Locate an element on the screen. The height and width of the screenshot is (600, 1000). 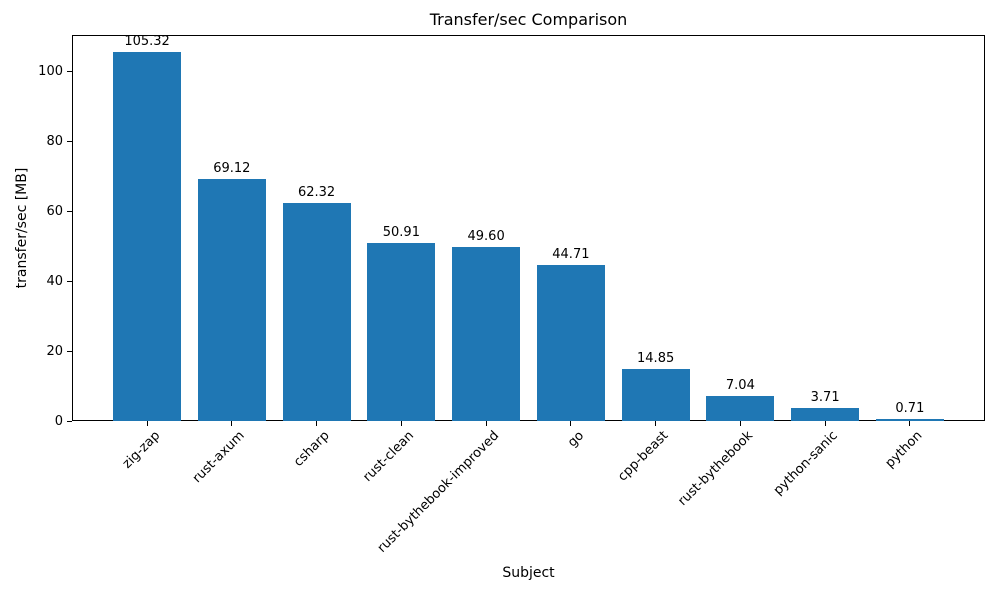
bar-value-label: 50.91 is located at coordinates (401, 232).